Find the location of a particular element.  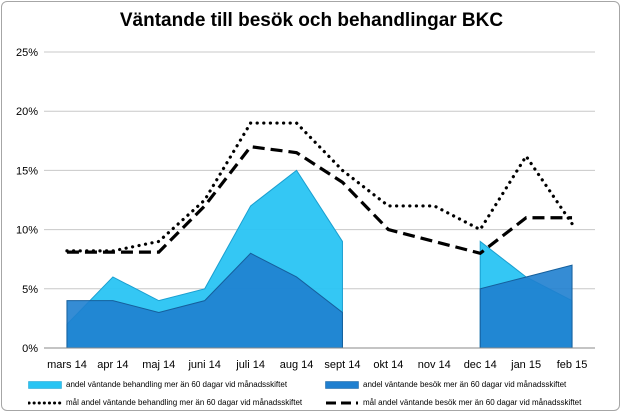

x-tick-label: okt 14 is located at coordinates (388, 365).